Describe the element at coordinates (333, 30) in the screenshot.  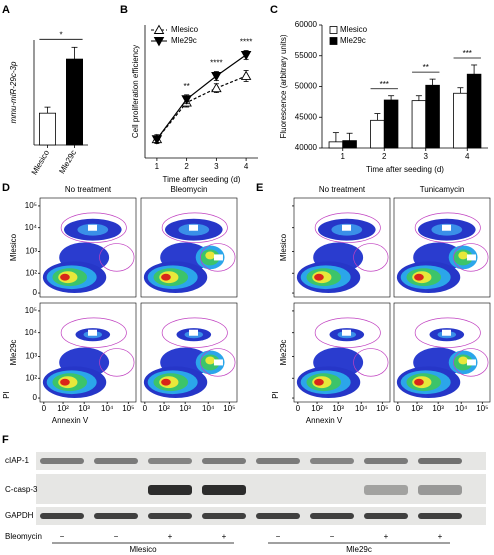
I see `legend-swatch` at that location.